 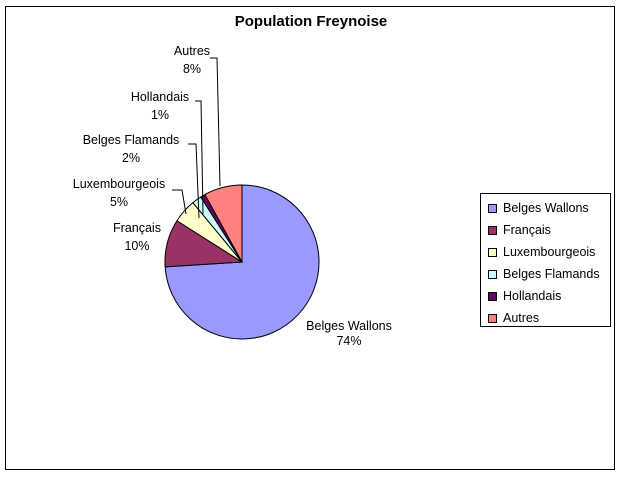 What do you see at coordinates (551, 274) in the screenshot?
I see `legend-label-belges-flamands: Belges Flamands` at bounding box center [551, 274].